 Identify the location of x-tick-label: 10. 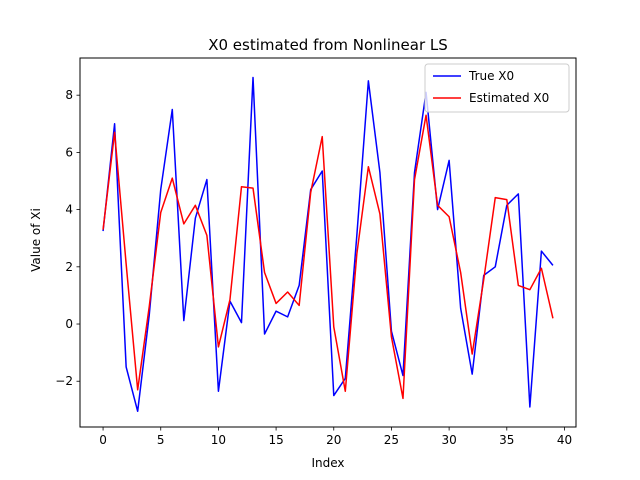
(218, 440).